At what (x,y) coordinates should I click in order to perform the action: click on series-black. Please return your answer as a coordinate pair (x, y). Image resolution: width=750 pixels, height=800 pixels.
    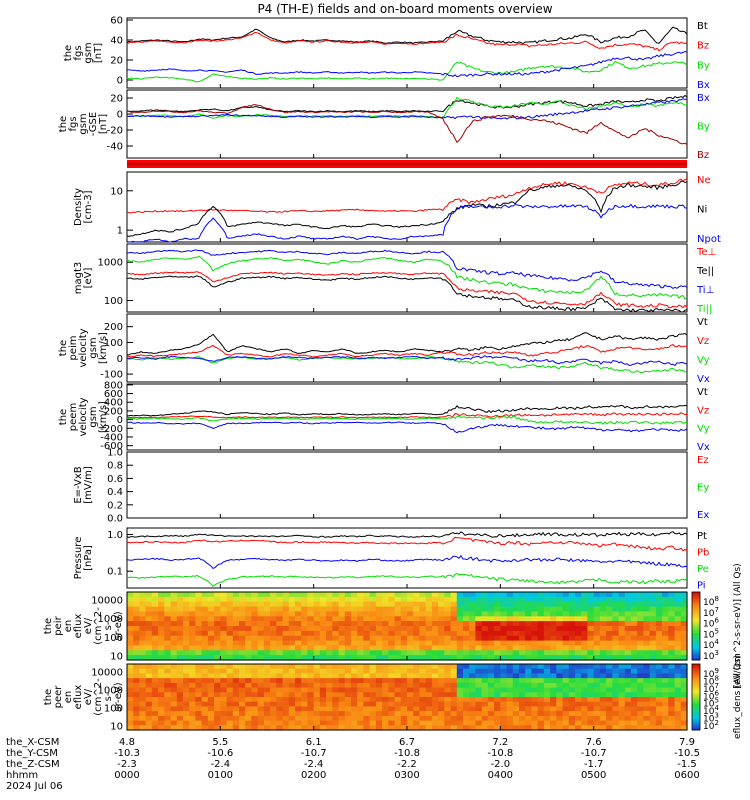
    Looking at the image, I should click on (407, 35).